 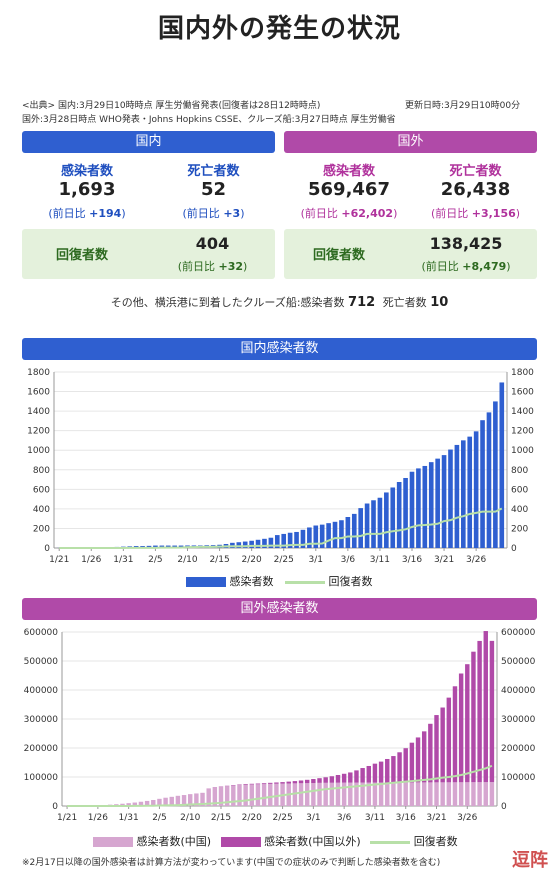 What do you see at coordinates (55, 807) in the screenshot?
I see `y-tick-label-left: 0` at bounding box center [55, 807].